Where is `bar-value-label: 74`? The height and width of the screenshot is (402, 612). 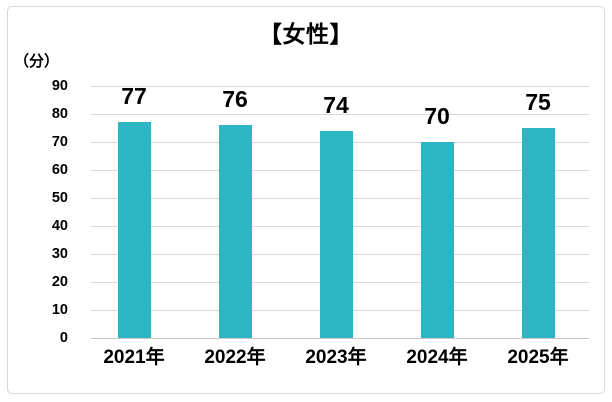
bar-value-label: 74 is located at coordinates (336, 105).